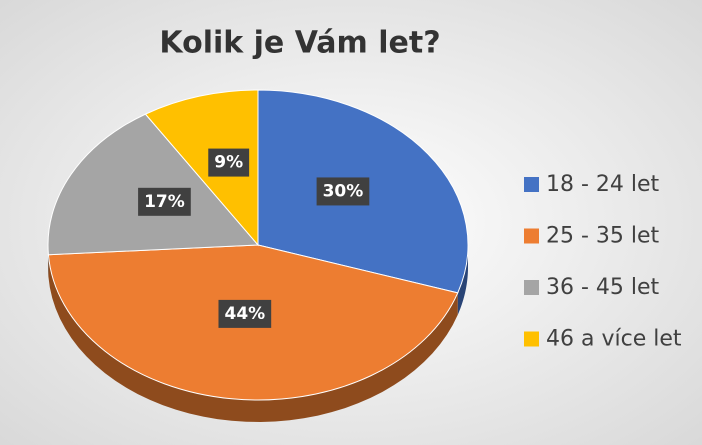  I want to click on data-label: 9%, so click(228, 163).